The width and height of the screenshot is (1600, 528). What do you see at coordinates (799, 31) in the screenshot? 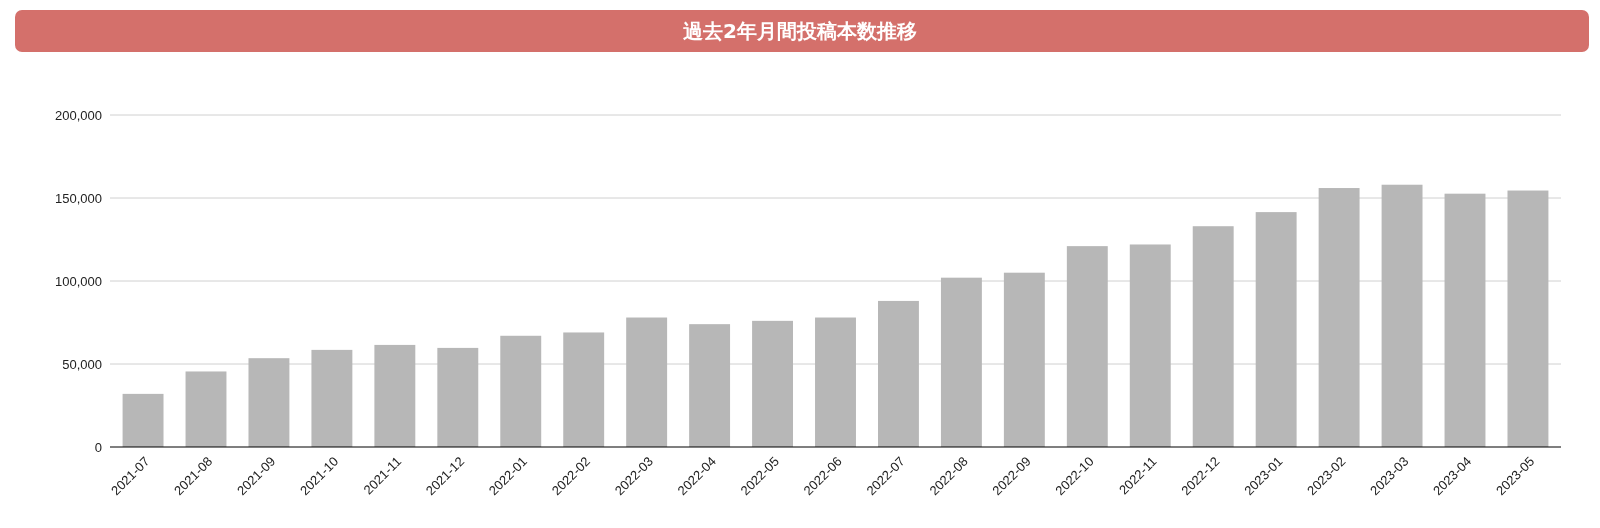
I see `chart-title: 過去2年月間投稿本数推移` at bounding box center [799, 31].